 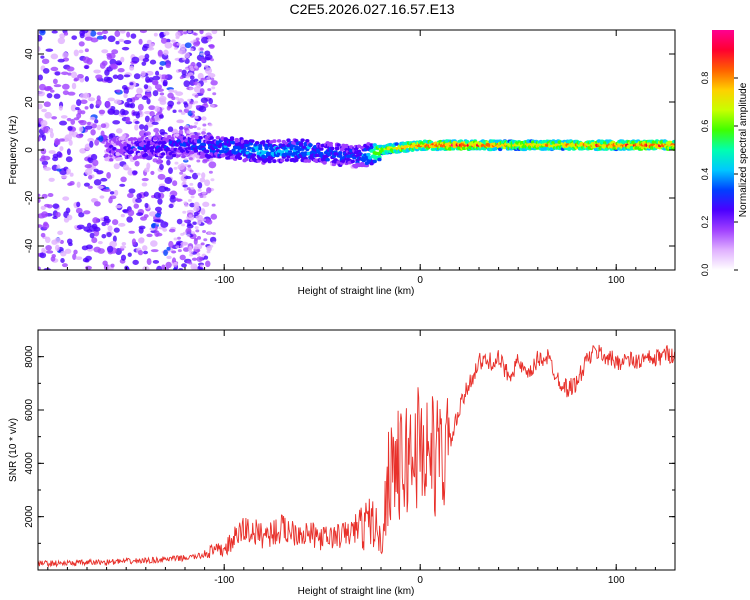 What do you see at coordinates (705, 270) in the screenshot?
I see `colorbar-tick-label: 0.0` at bounding box center [705, 270].